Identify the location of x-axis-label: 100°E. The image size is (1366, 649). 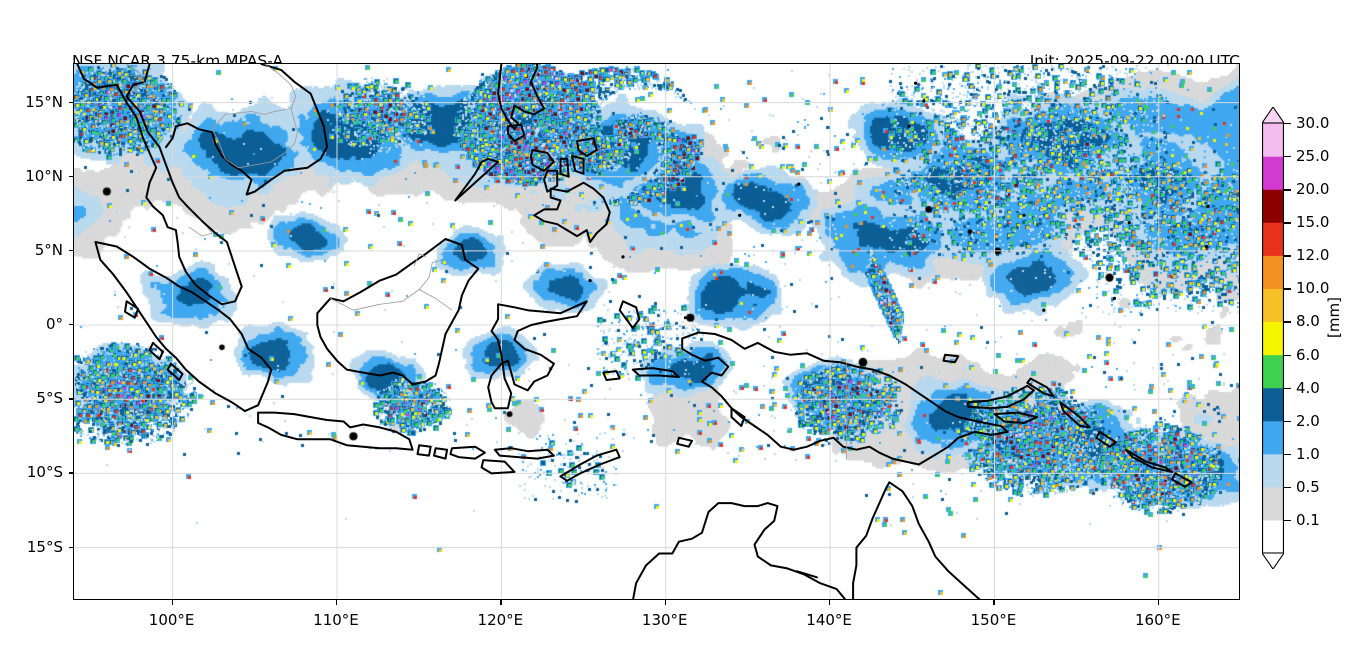
(171, 620).